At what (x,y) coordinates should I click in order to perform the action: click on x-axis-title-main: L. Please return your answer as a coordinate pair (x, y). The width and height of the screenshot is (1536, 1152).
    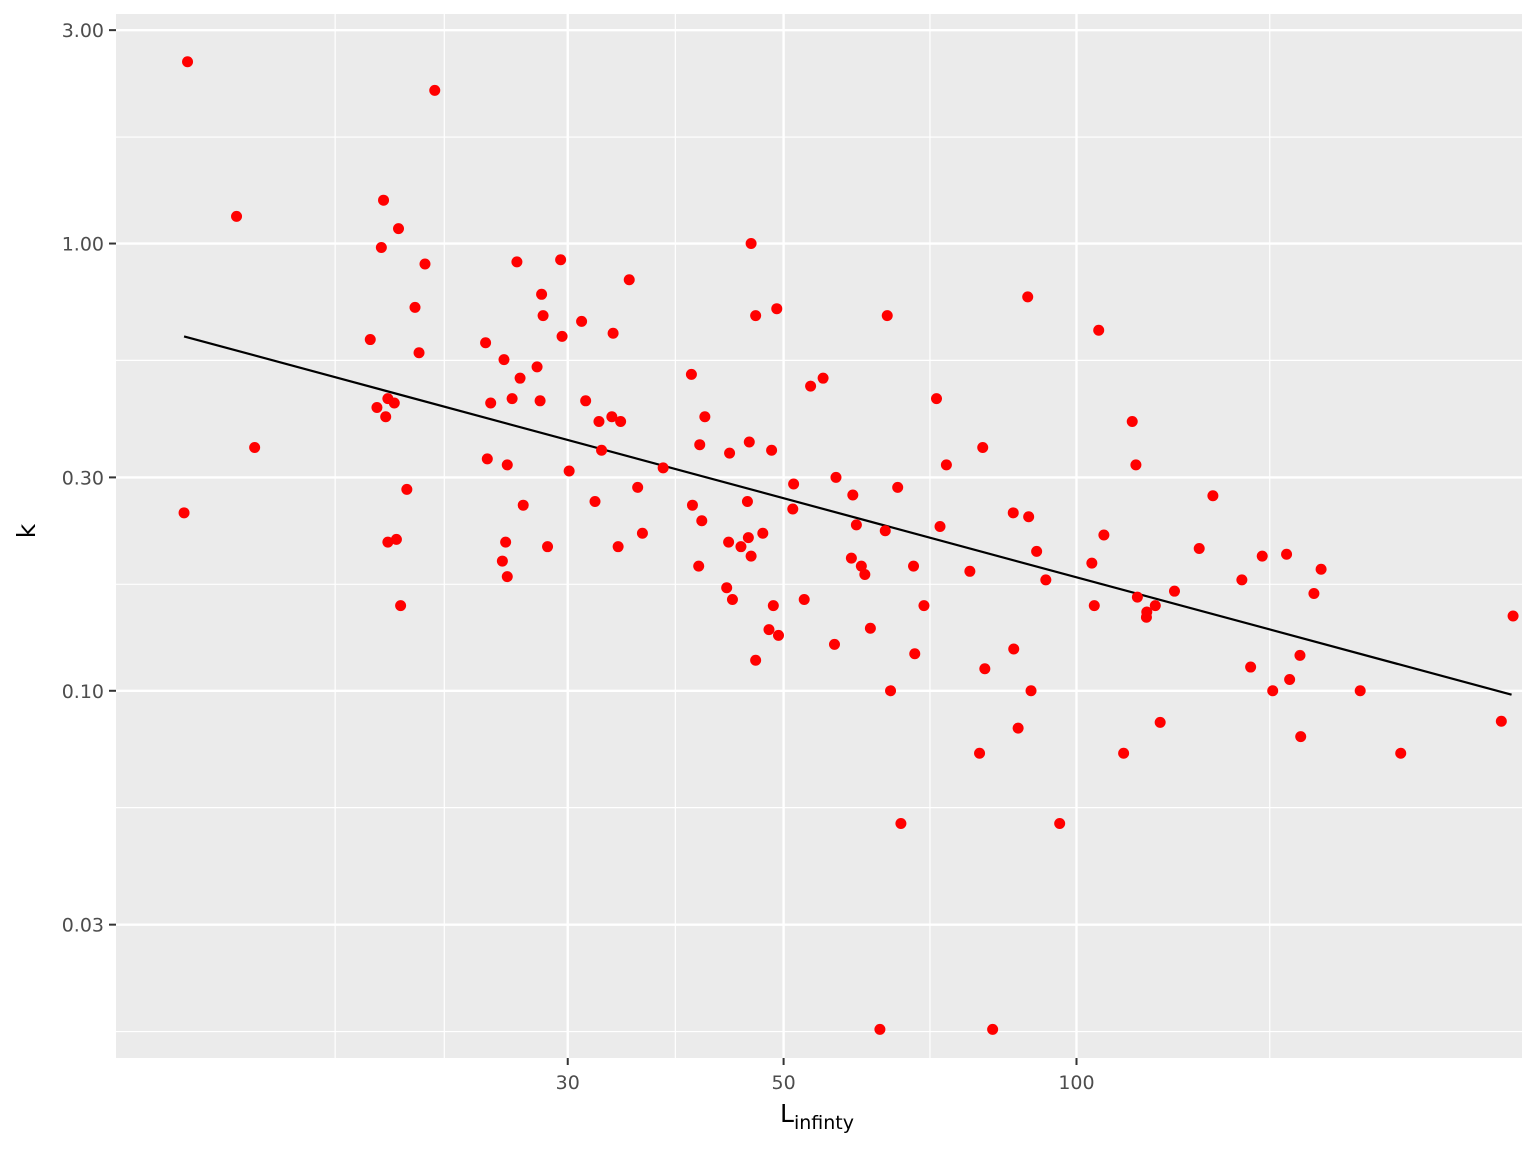
    Looking at the image, I should click on (787, 1113).